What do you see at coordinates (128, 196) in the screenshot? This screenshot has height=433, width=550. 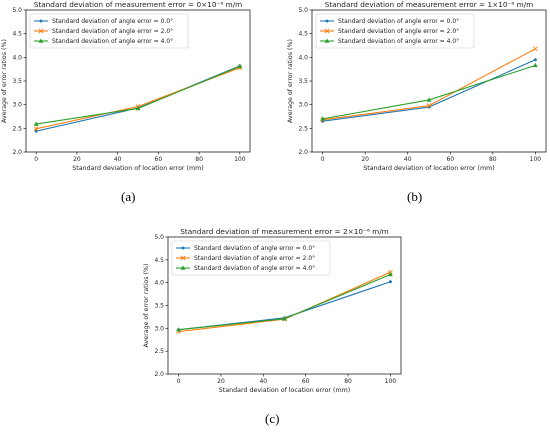 I see `caption-a: (a)` at bounding box center [128, 196].